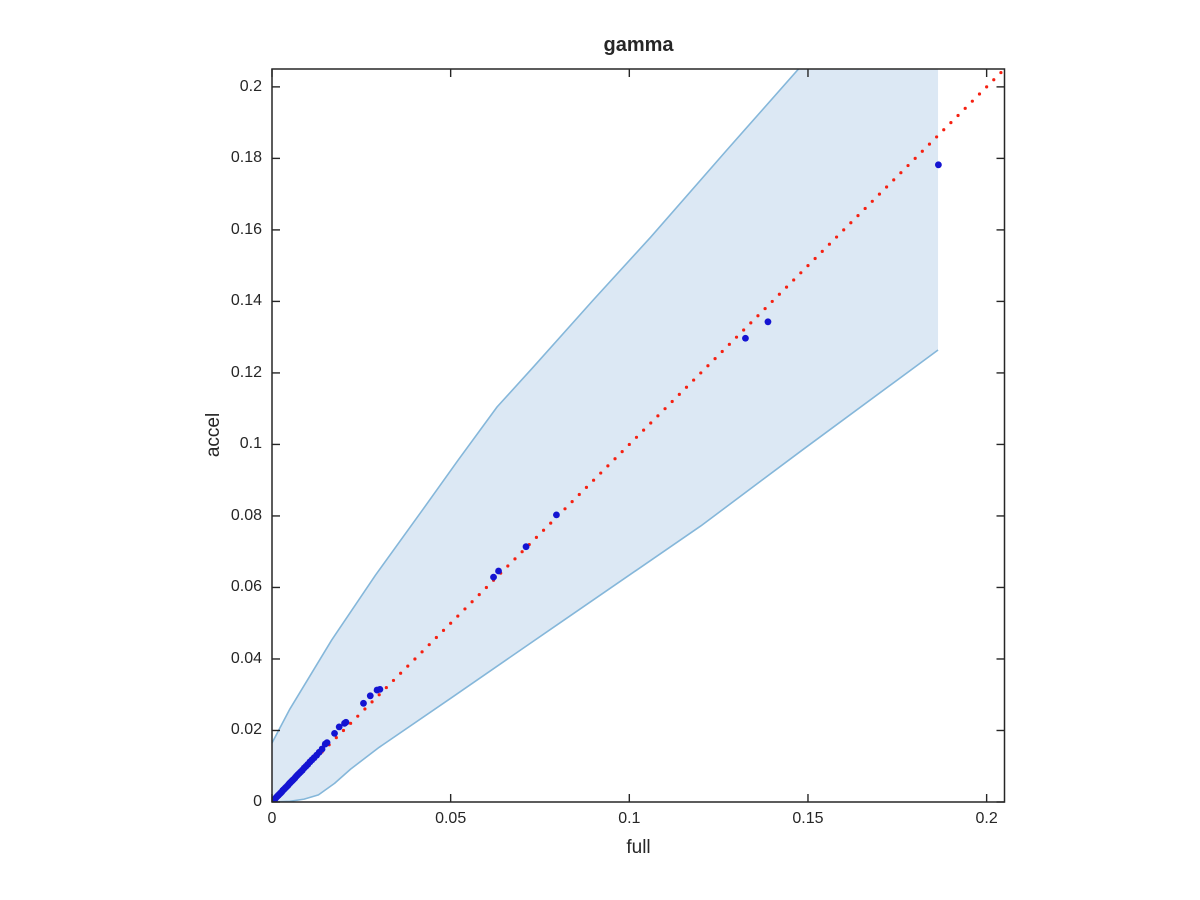 The height and width of the screenshot is (900, 1200). Describe the element at coordinates (629, 818) in the screenshot. I see `x-tick-label: 0.1` at that location.